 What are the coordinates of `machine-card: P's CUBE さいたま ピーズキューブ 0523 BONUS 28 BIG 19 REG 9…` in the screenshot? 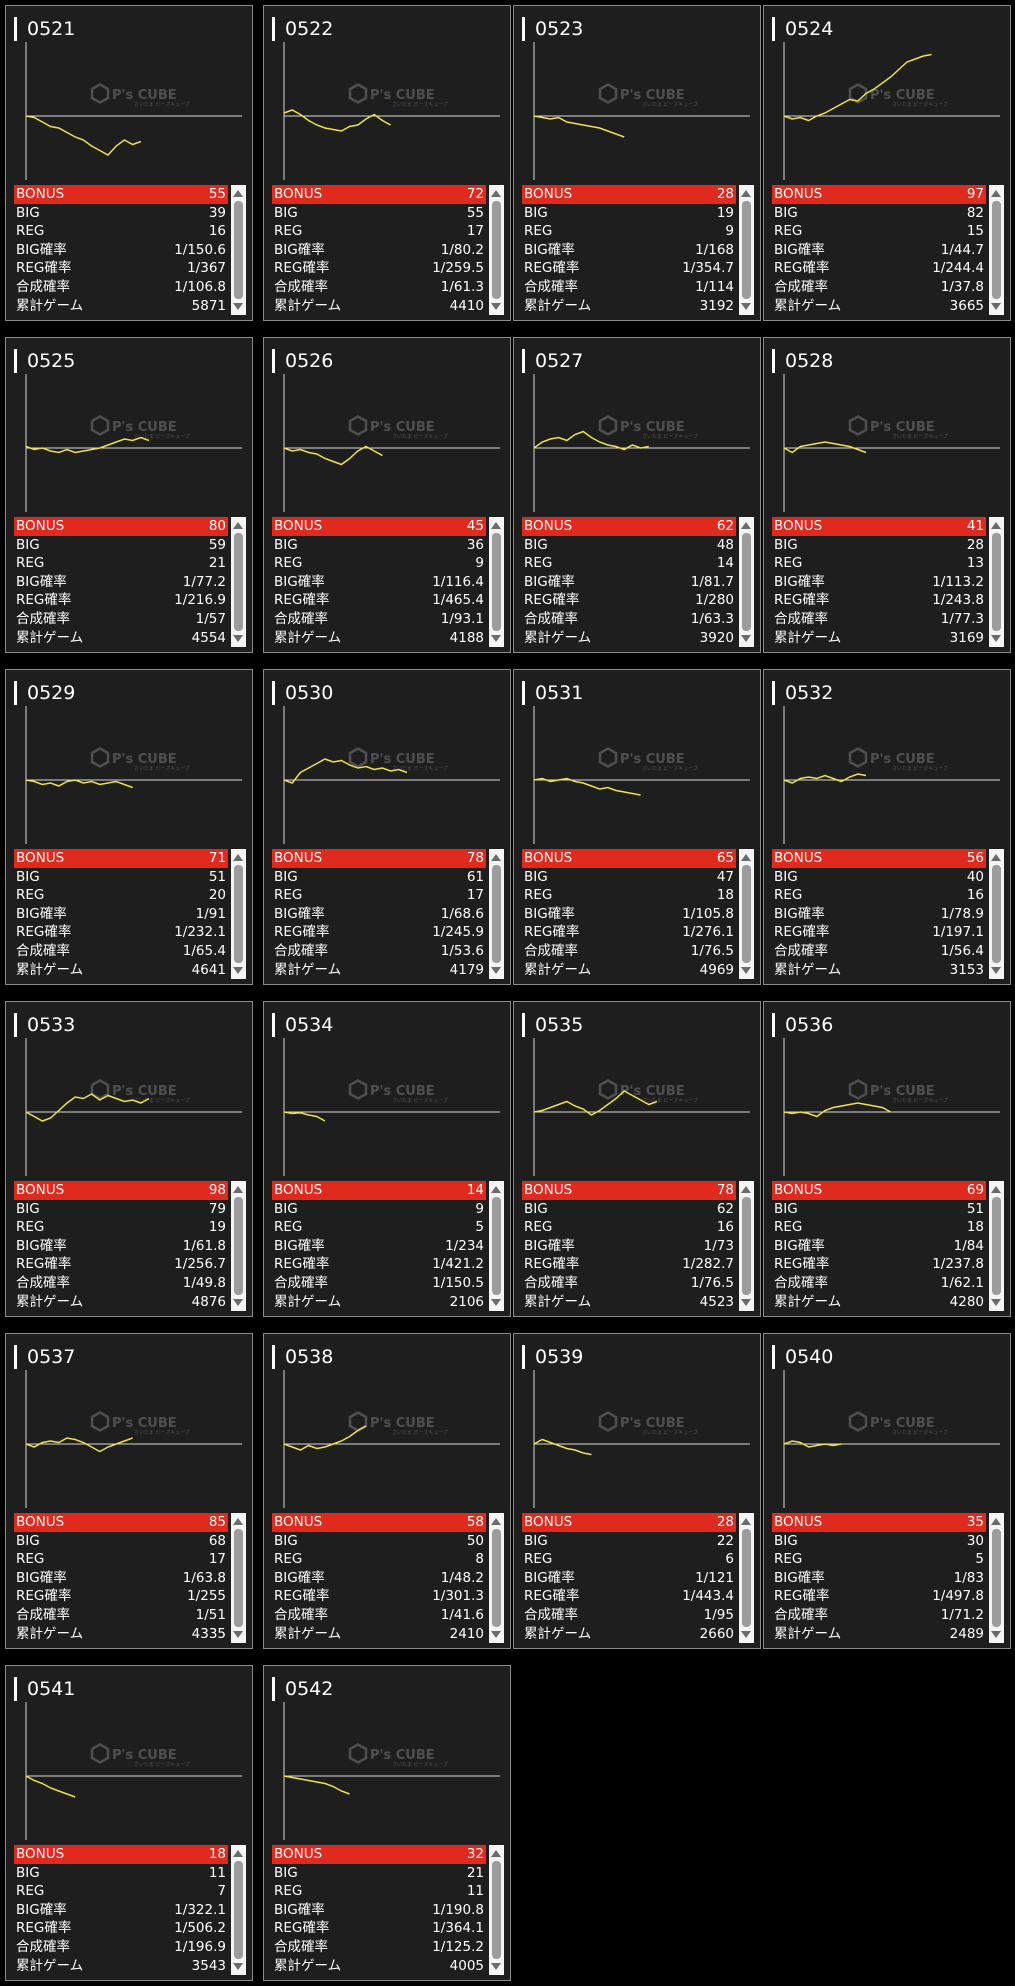 It's located at (637, 163).